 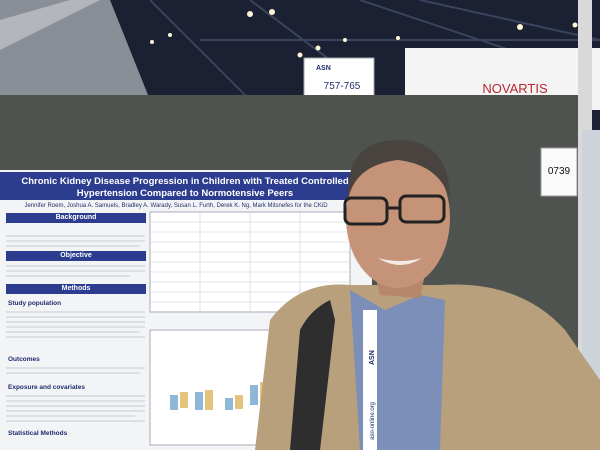 I want to click on lanyard-url: asn-online.org, so click(x=373, y=421).